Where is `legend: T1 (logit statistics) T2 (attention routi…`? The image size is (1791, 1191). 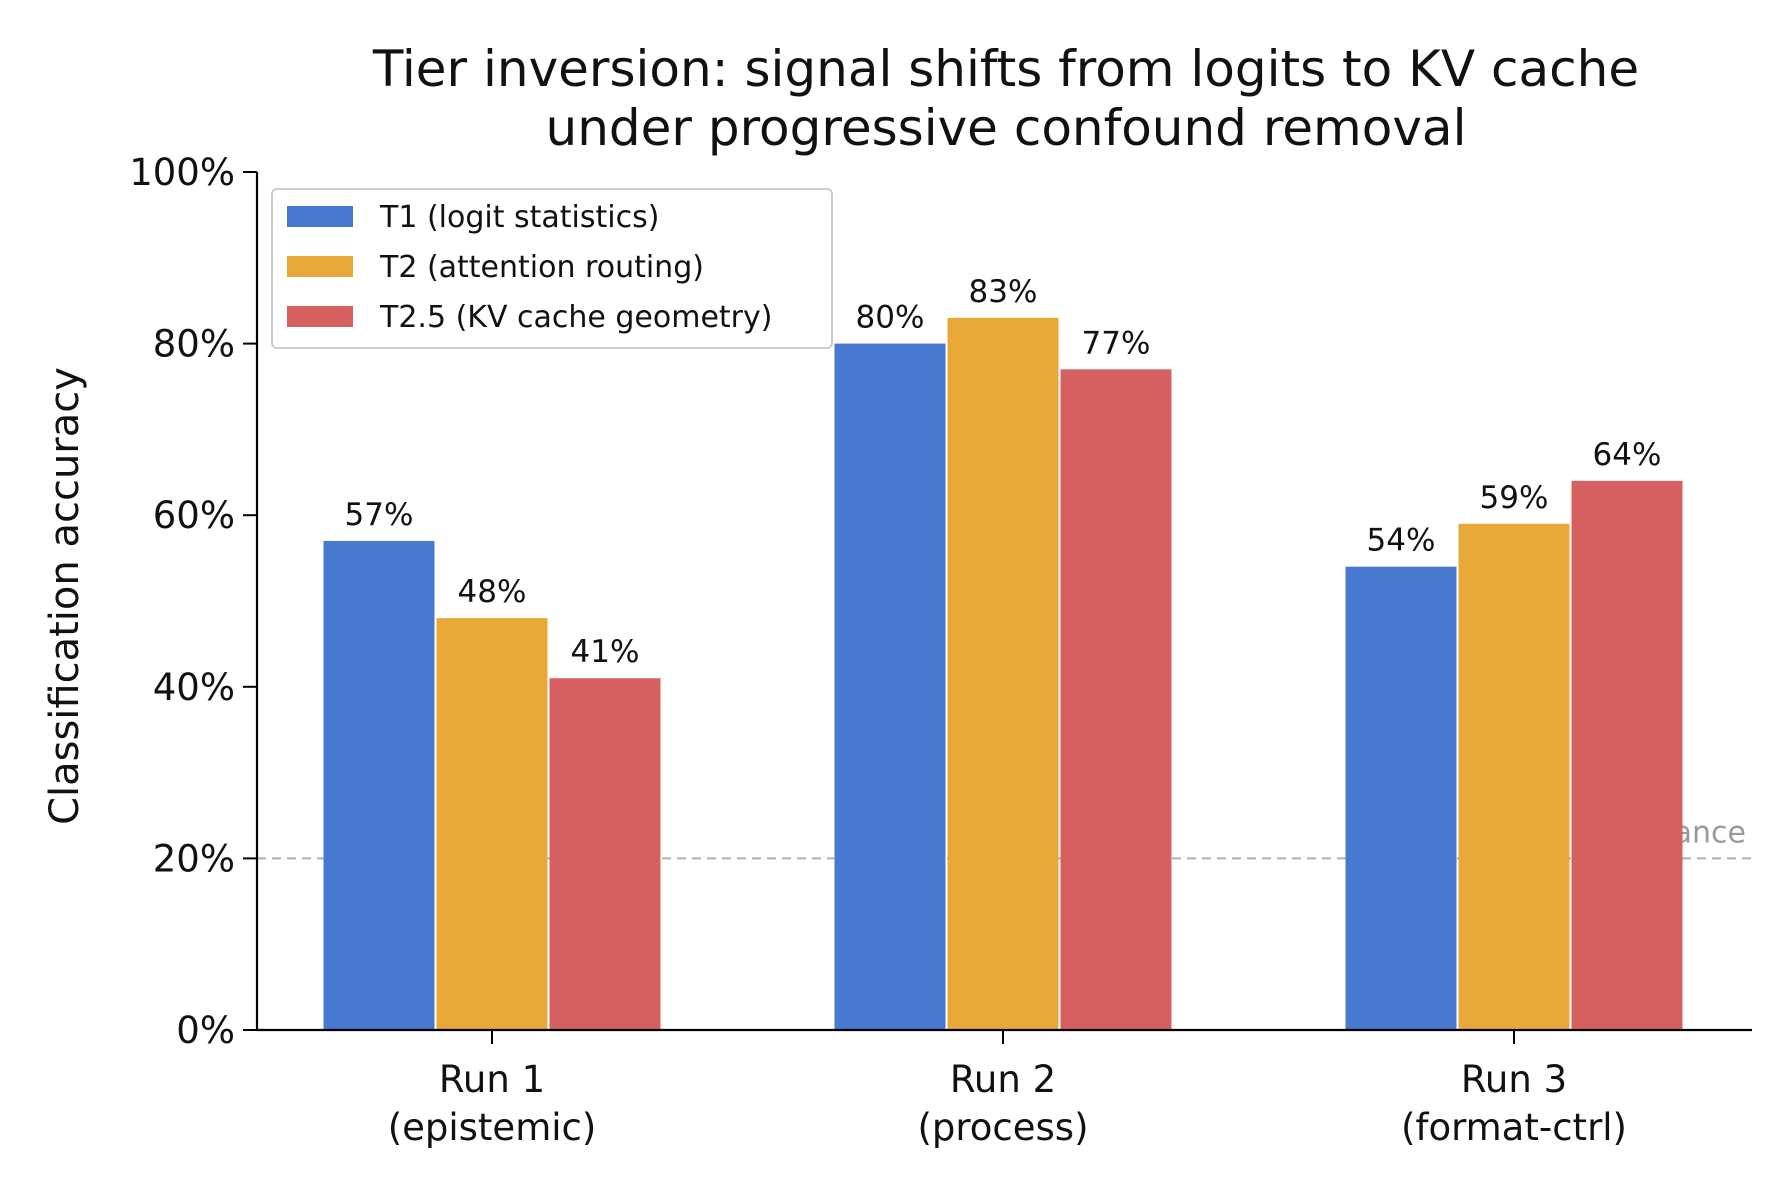 legend: T1 (logit statistics) T2 (attention routi… is located at coordinates (552, 268).